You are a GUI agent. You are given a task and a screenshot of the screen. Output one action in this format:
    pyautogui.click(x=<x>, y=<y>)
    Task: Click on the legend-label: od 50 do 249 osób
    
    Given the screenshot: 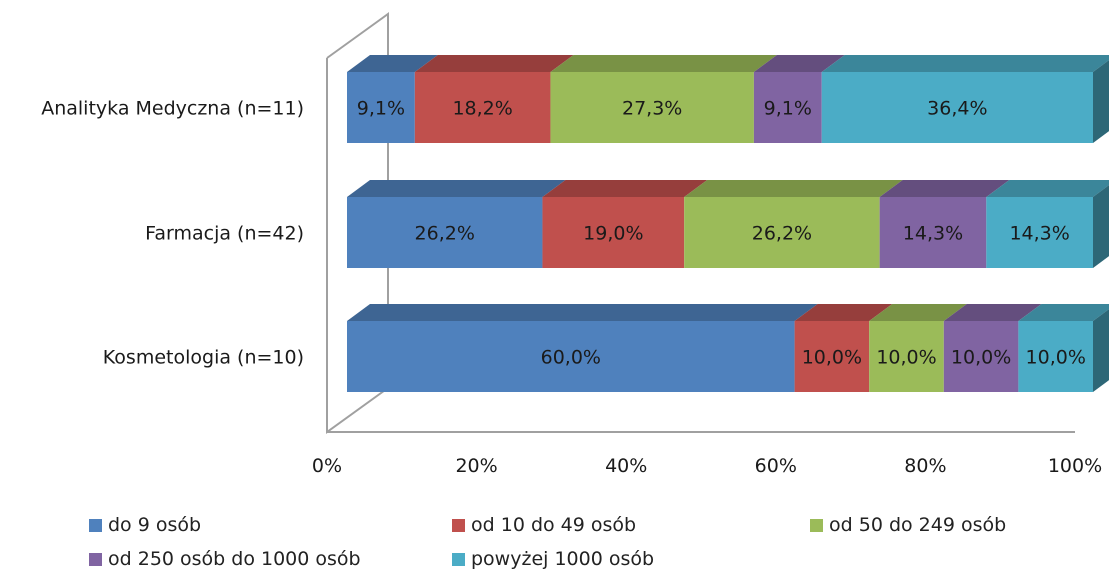 What is the action you would take?
    pyautogui.click(x=918, y=525)
    